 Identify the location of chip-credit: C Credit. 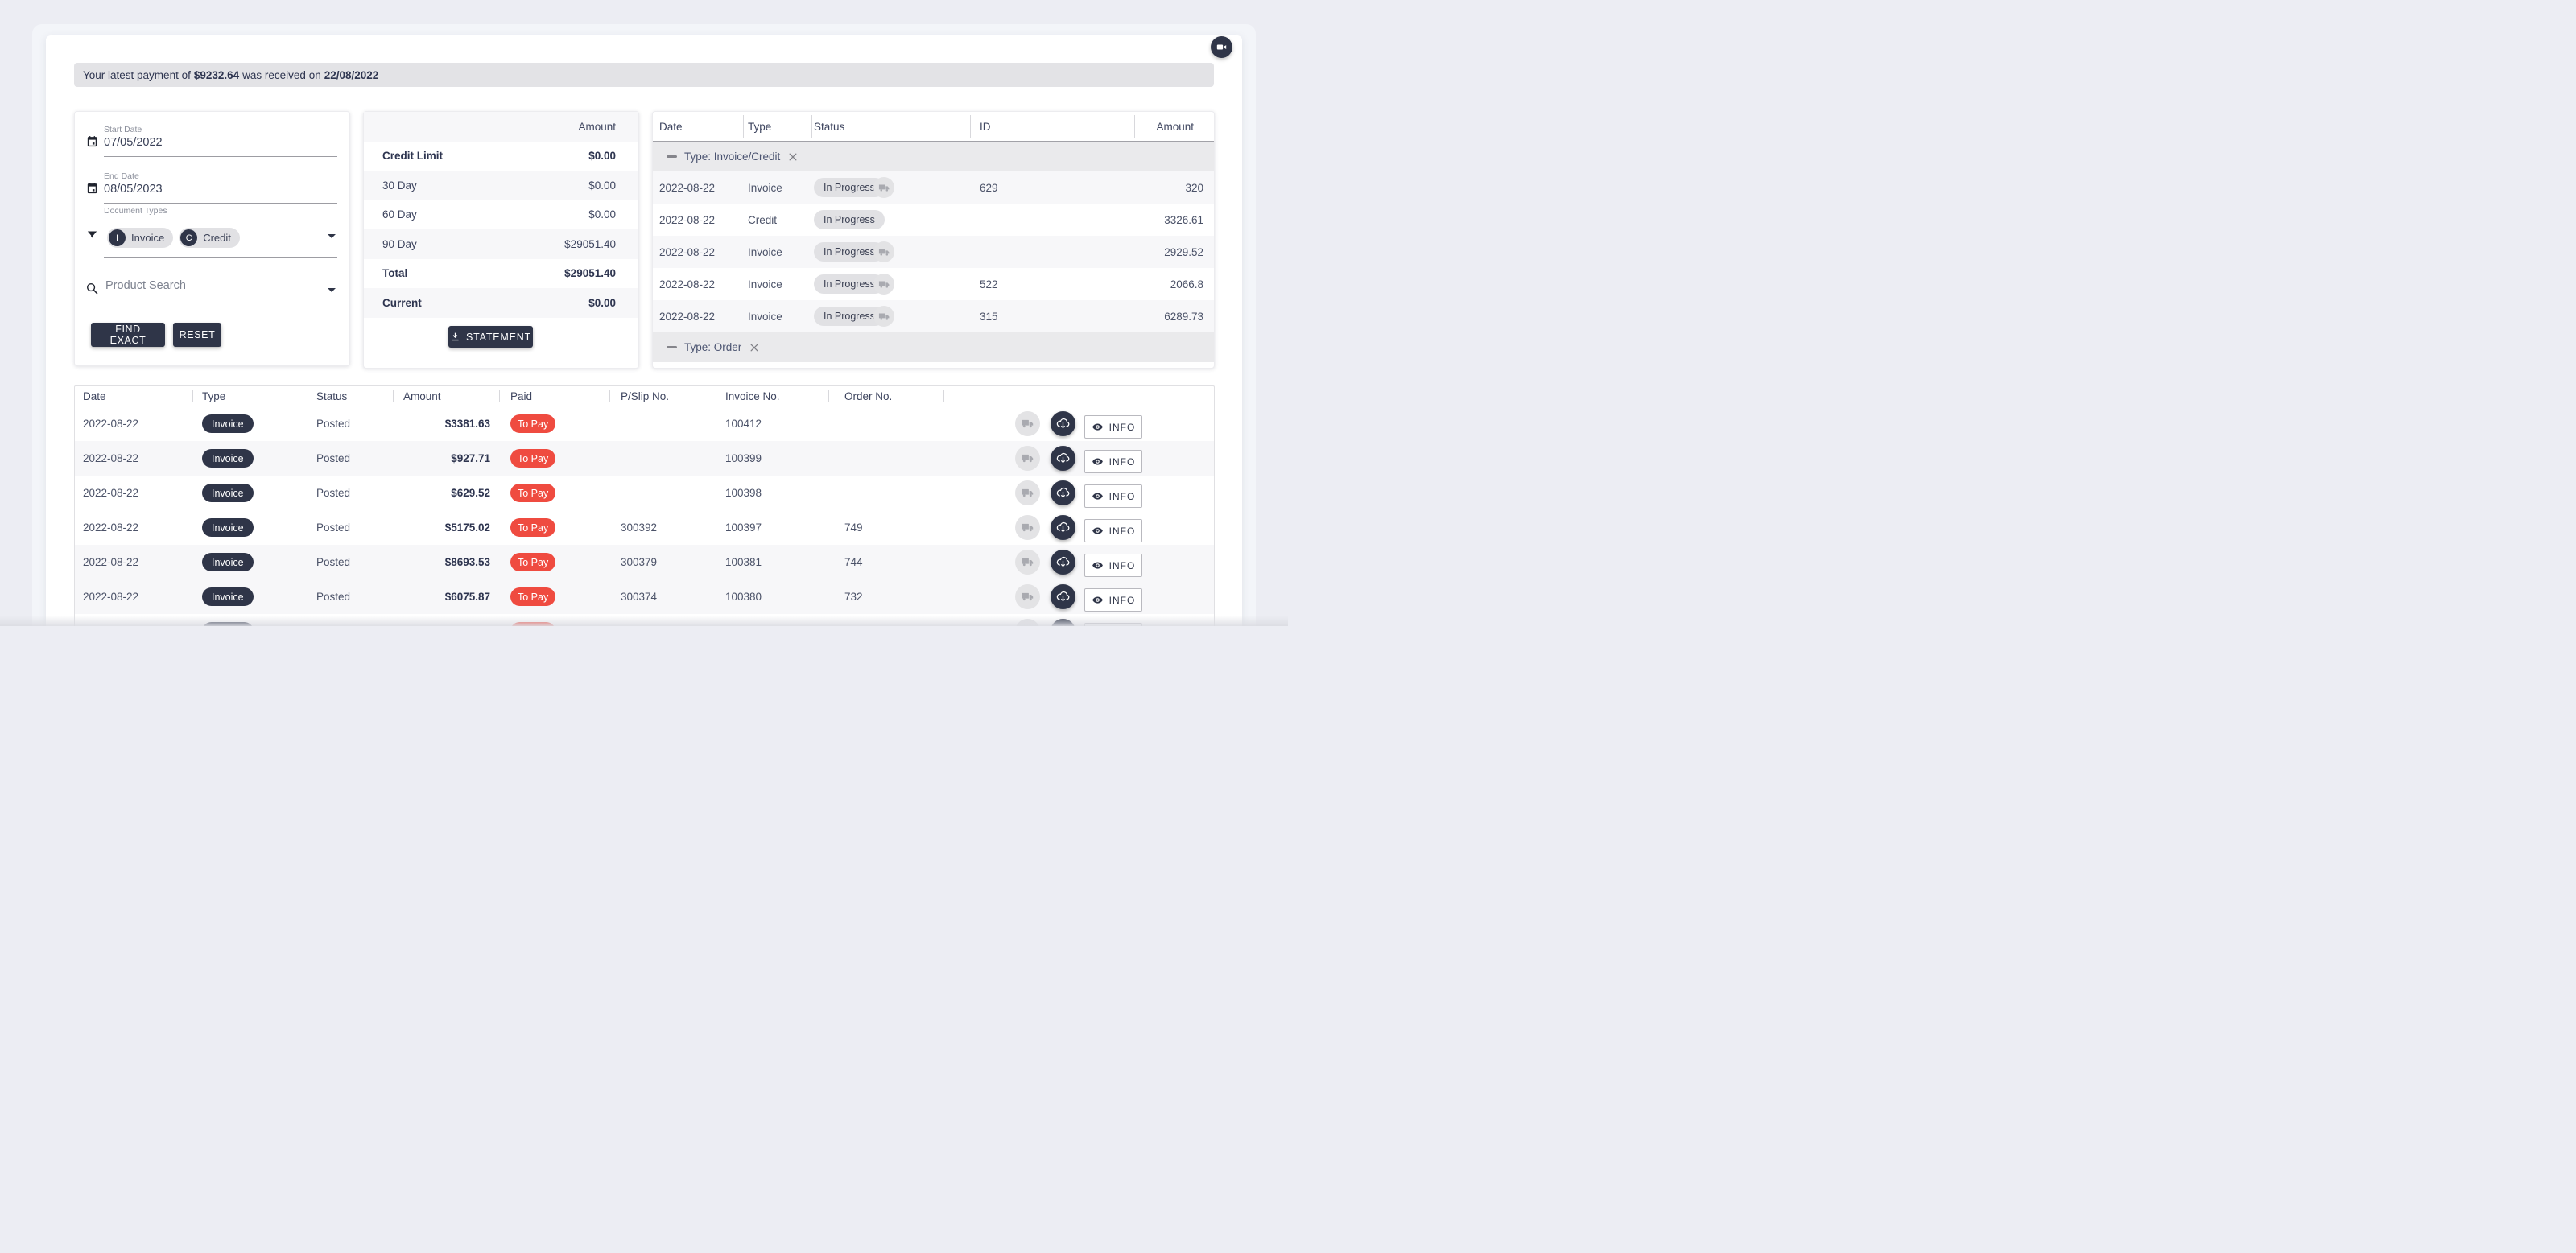
(209, 238).